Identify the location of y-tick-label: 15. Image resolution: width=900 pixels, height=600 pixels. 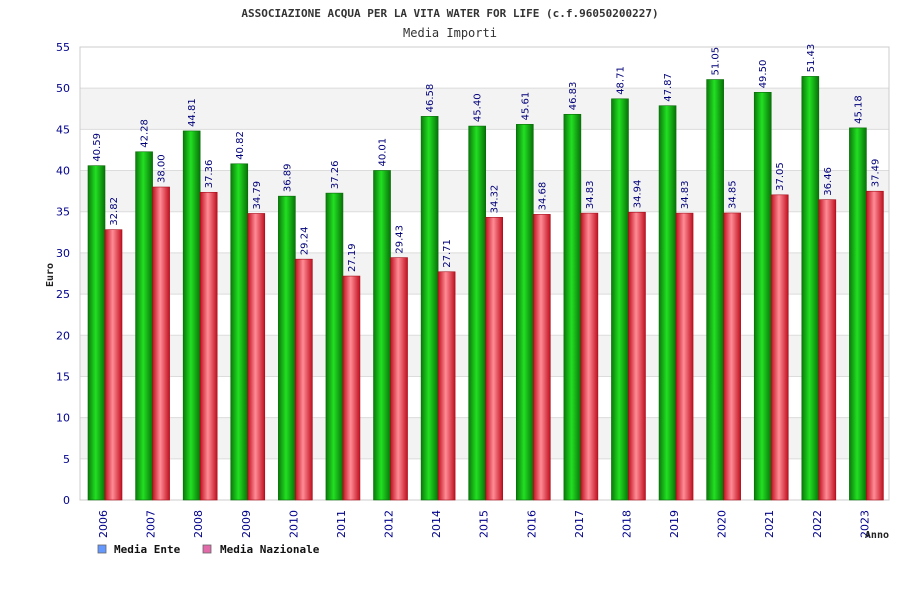
(63, 376).